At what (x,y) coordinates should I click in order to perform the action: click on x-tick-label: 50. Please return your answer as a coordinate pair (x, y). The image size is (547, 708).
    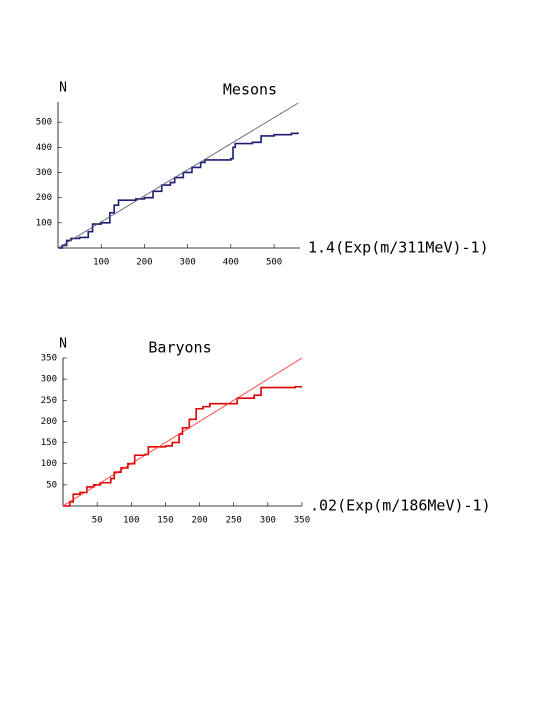
    Looking at the image, I should click on (97, 521).